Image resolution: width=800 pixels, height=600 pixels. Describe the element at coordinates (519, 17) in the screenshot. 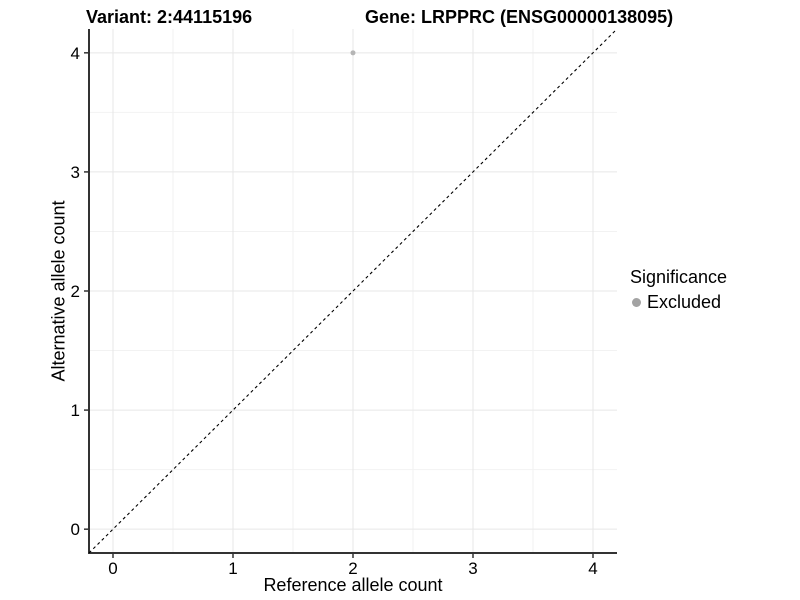

I see `plot-title-gene: Gene: LRPPRC (ENSG00000138095)` at that location.